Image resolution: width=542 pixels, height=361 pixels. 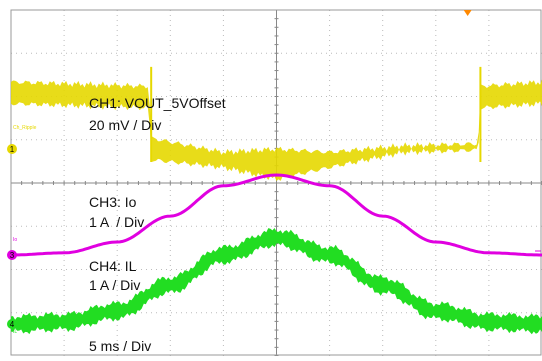 I want to click on ch1-ground-marker, so click(x=12, y=149).